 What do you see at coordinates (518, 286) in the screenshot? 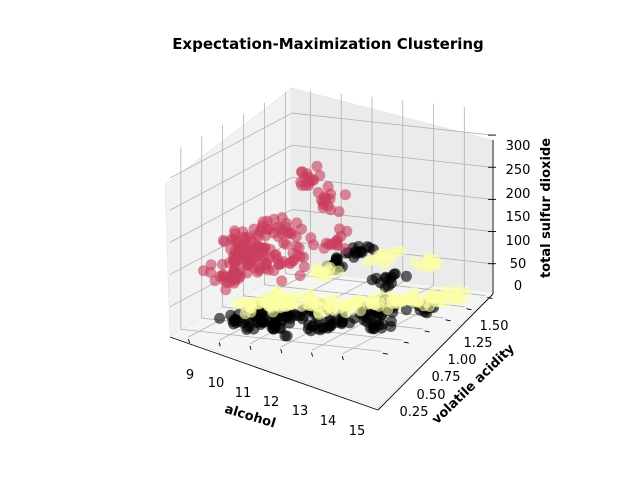
I see `z-tick-label: 0` at bounding box center [518, 286].